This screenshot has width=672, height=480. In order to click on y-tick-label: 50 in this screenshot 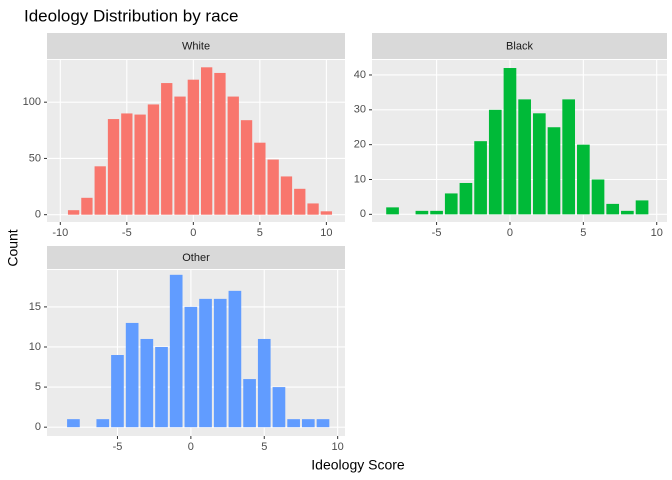, I will do `click(35, 158)`.